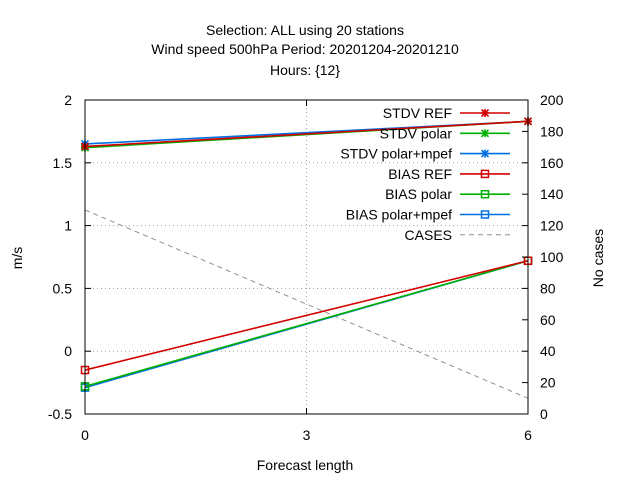 This screenshot has height=480, width=640. Describe the element at coordinates (399, 215) in the screenshot. I see `legend-label: BIAS polar+mpef` at that location.